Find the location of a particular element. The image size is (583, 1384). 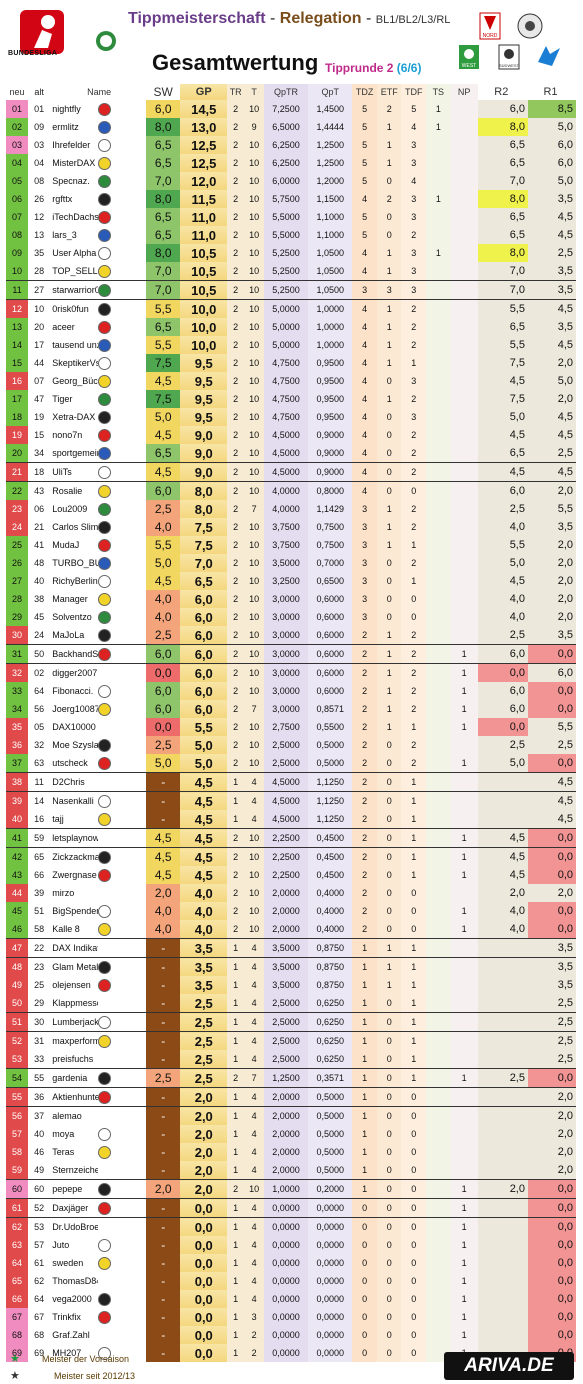

col-header-tr: TR is located at coordinates (236, 92).